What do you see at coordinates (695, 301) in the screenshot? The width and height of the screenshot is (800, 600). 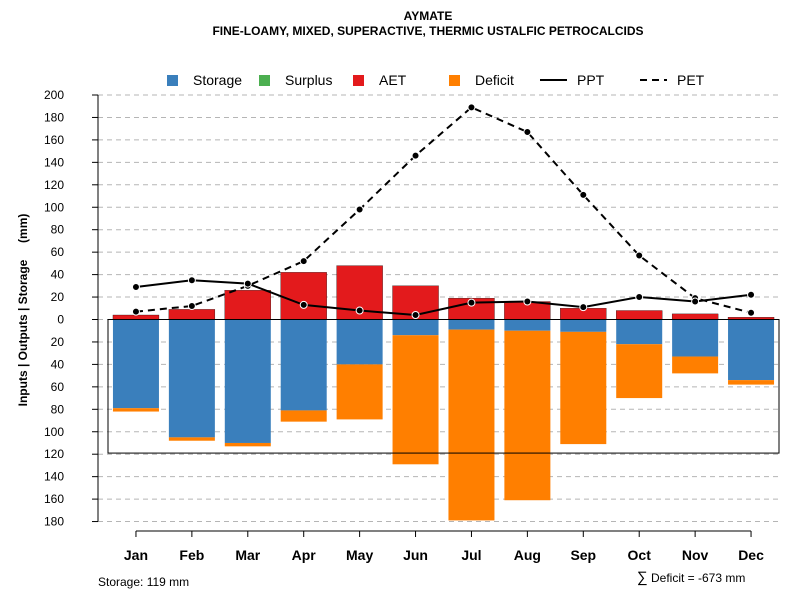 I see `ppt-point-nov` at bounding box center [695, 301].